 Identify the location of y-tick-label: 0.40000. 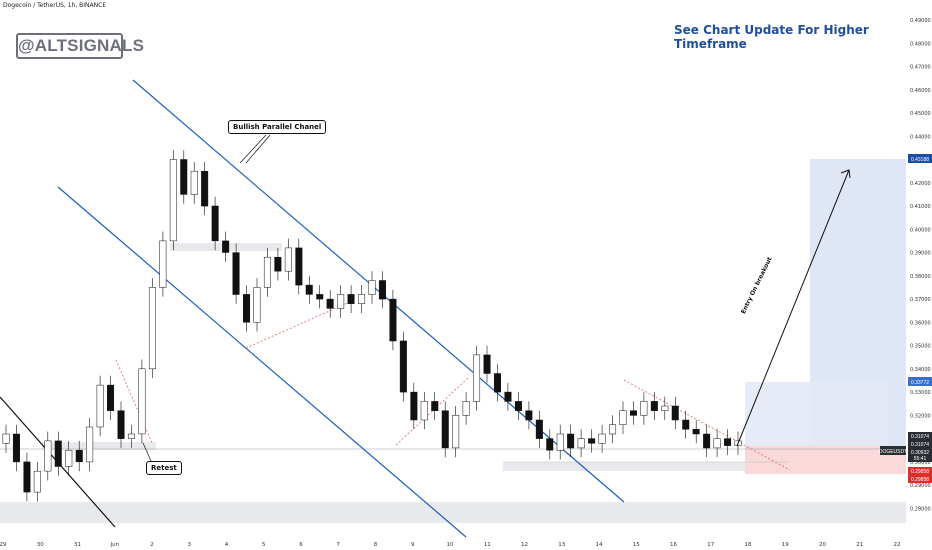
(920, 230).